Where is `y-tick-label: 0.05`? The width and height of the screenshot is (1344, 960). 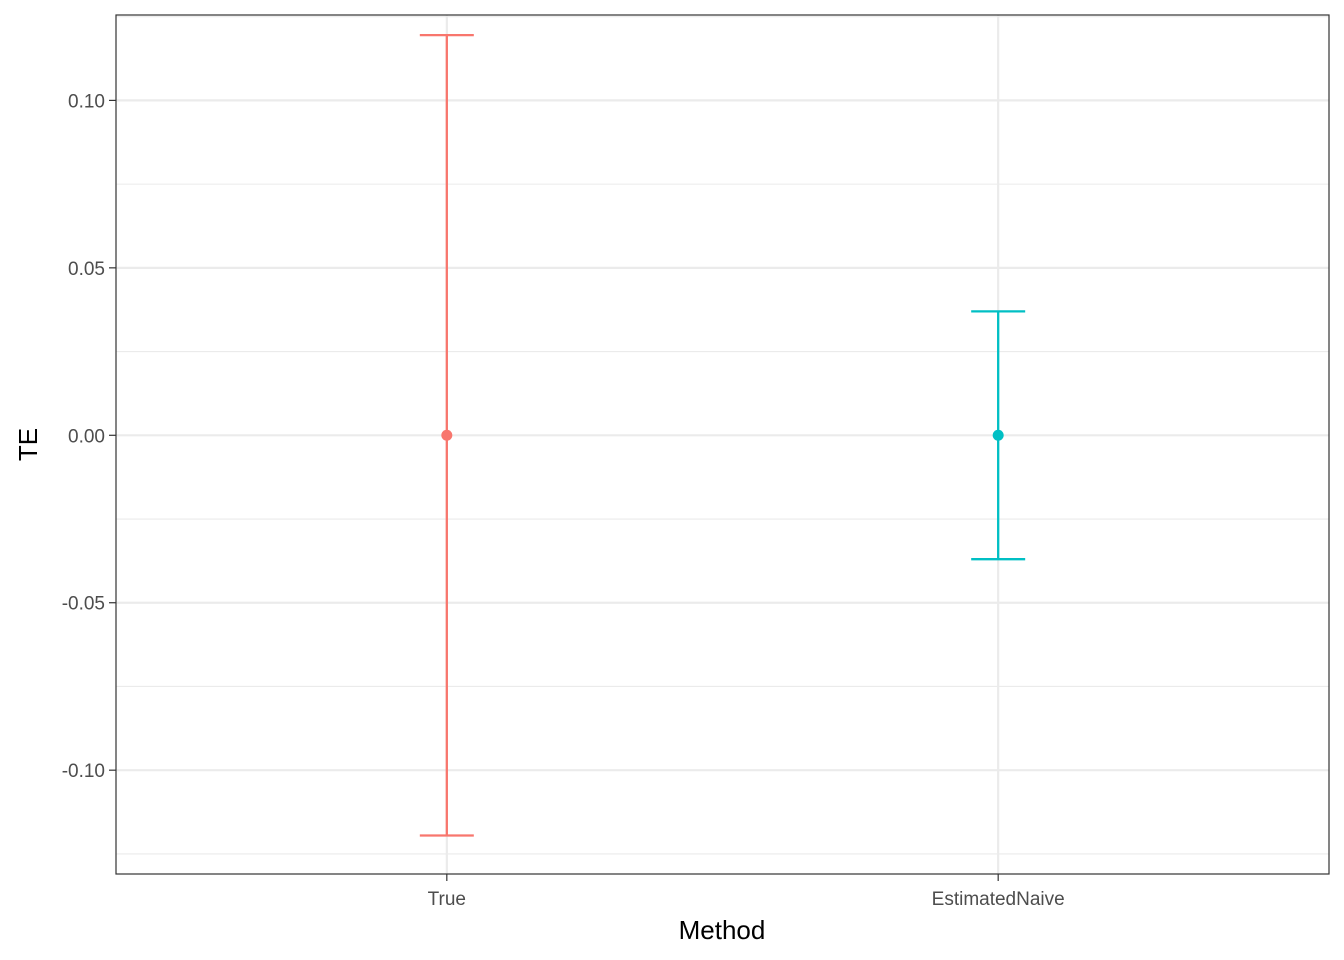 y-tick-label: 0.05 is located at coordinates (86, 269).